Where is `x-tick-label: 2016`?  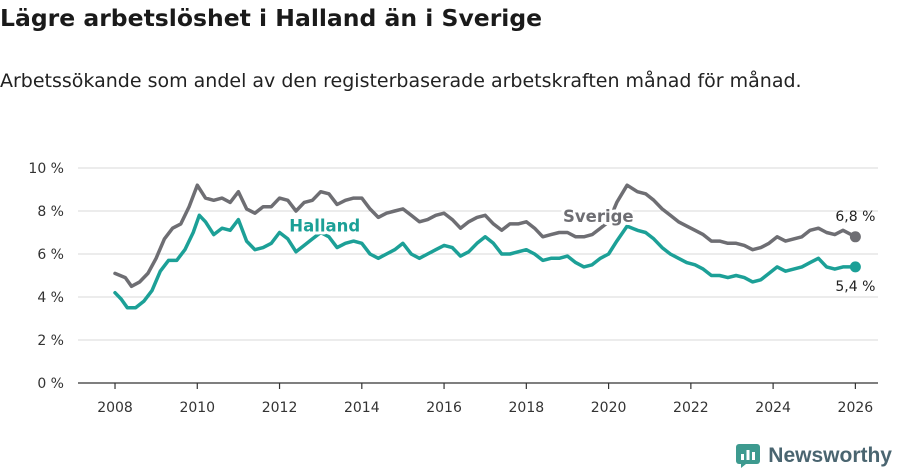 x-tick-label: 2016 is located at coordinates (444, 408).